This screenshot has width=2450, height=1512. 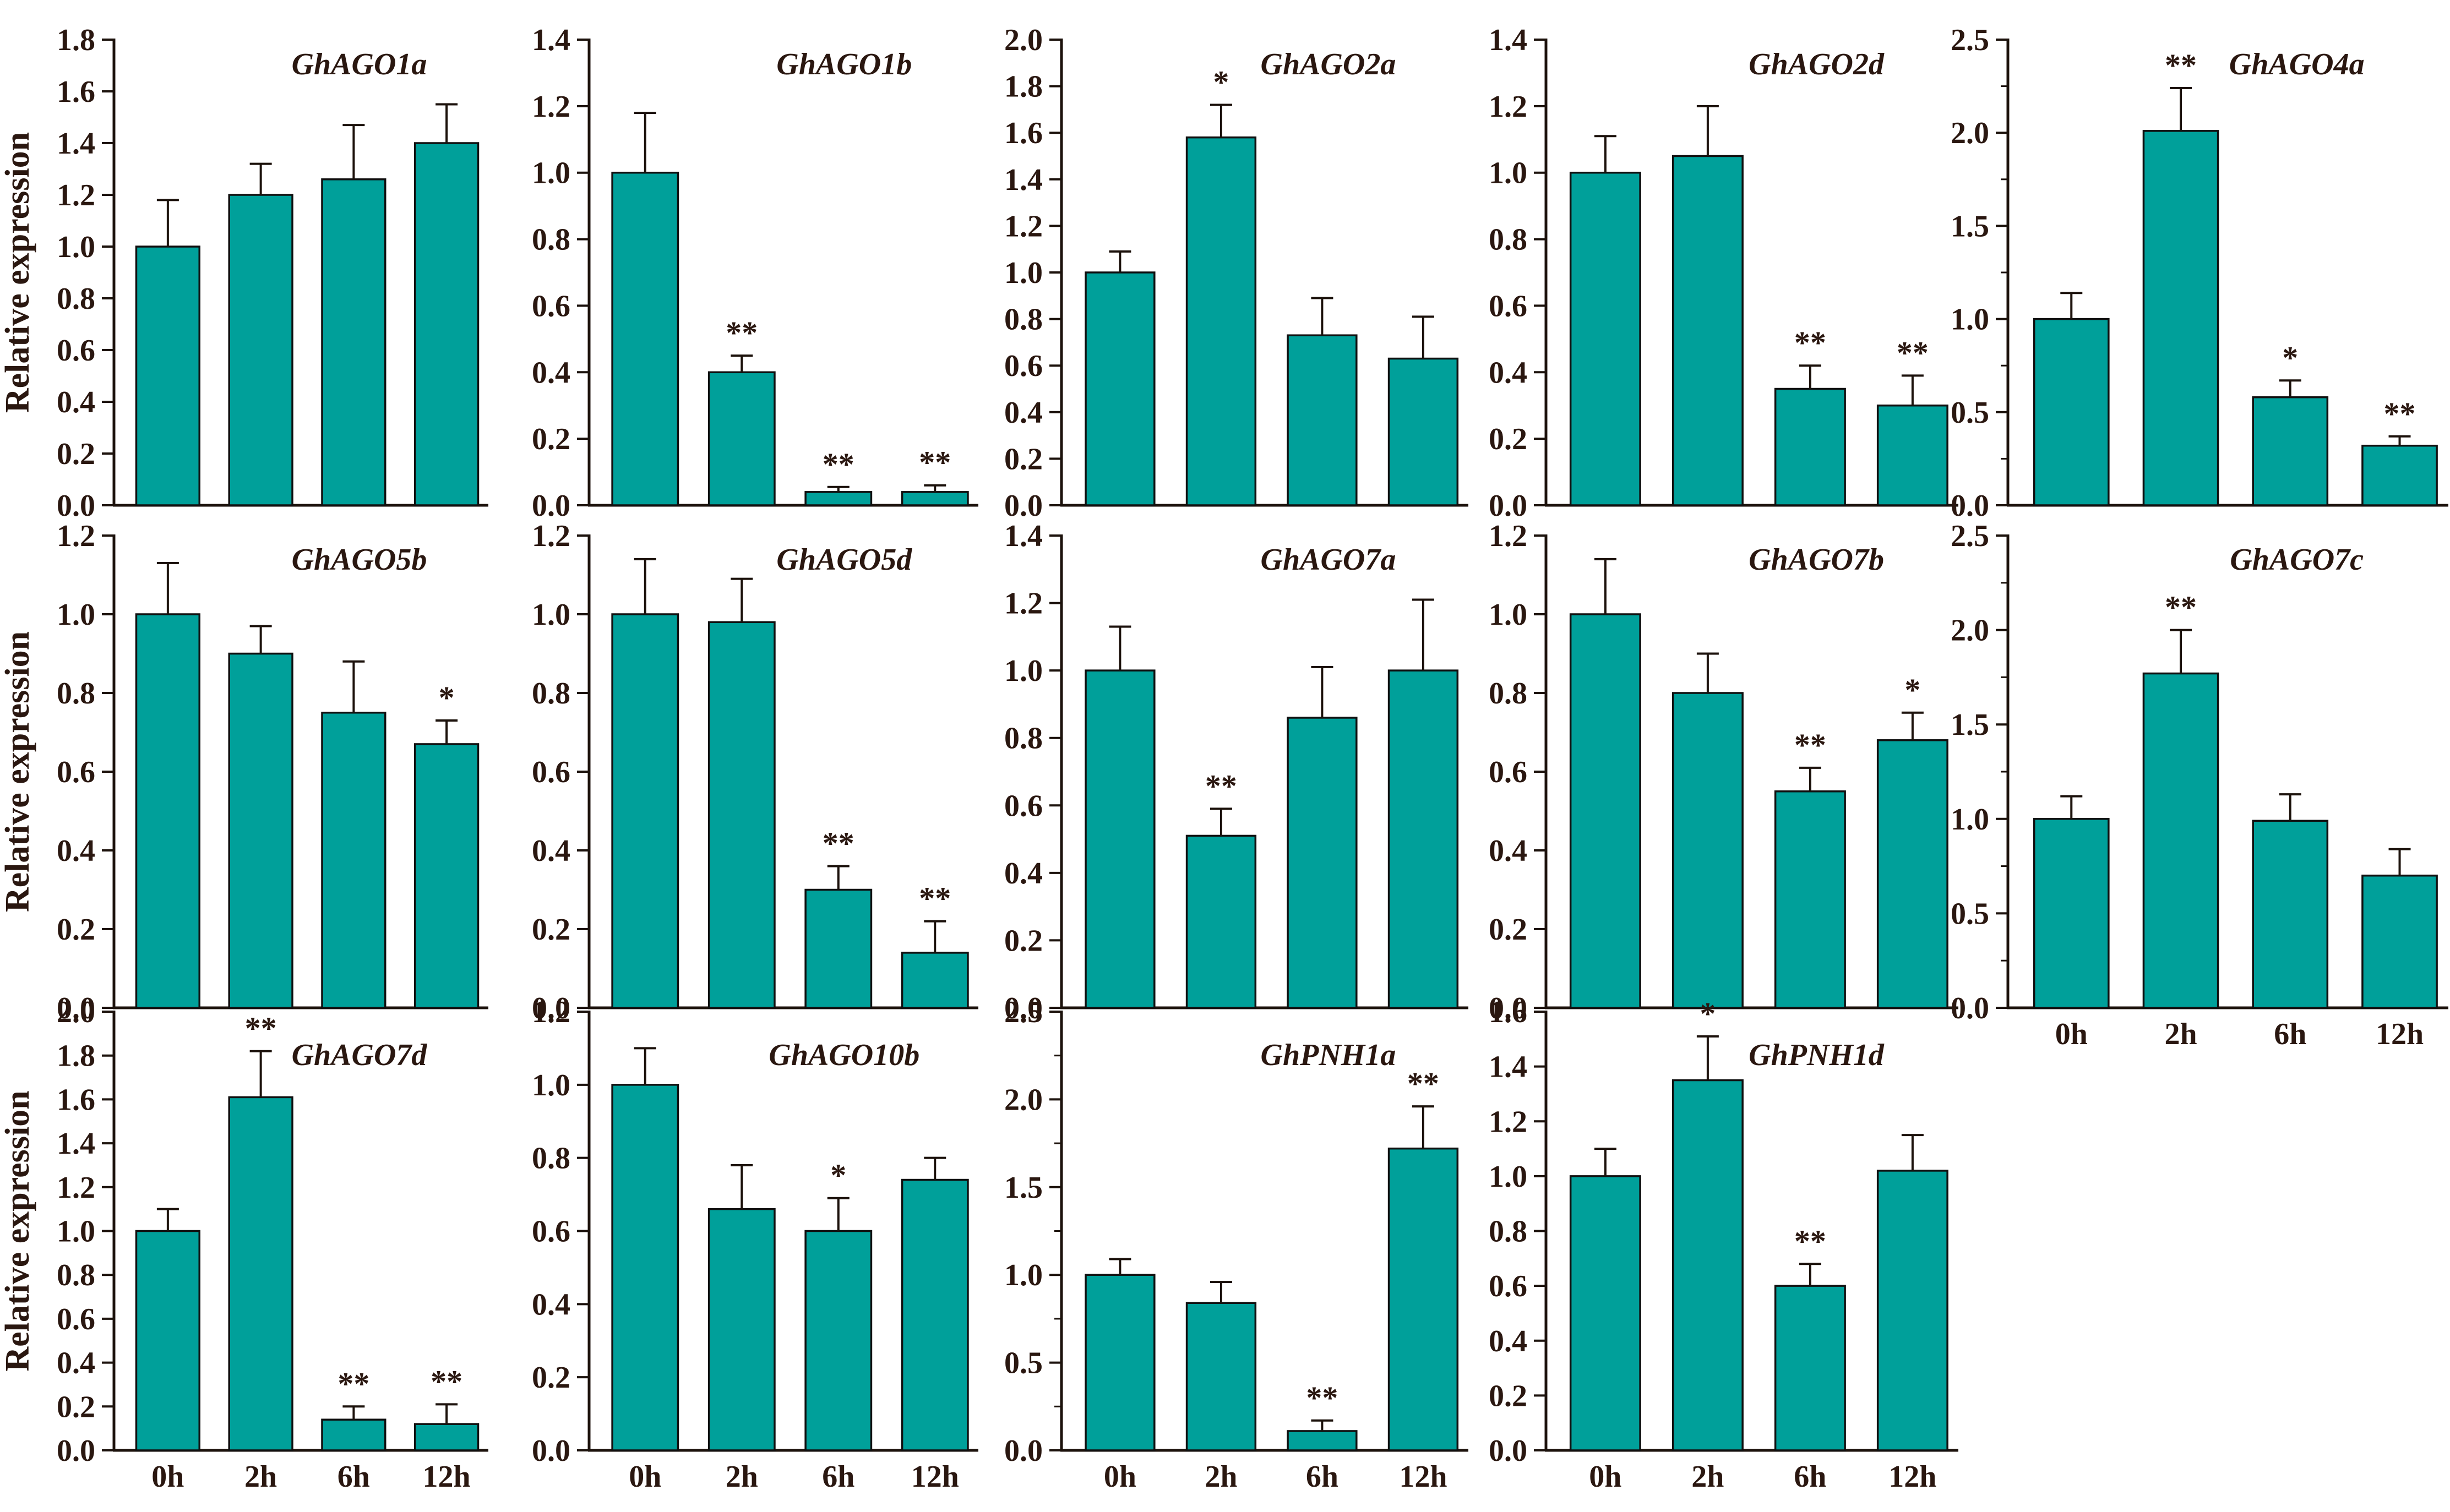 I want to click on y-tick-label: 2.0, so click(x=1970, y=631).